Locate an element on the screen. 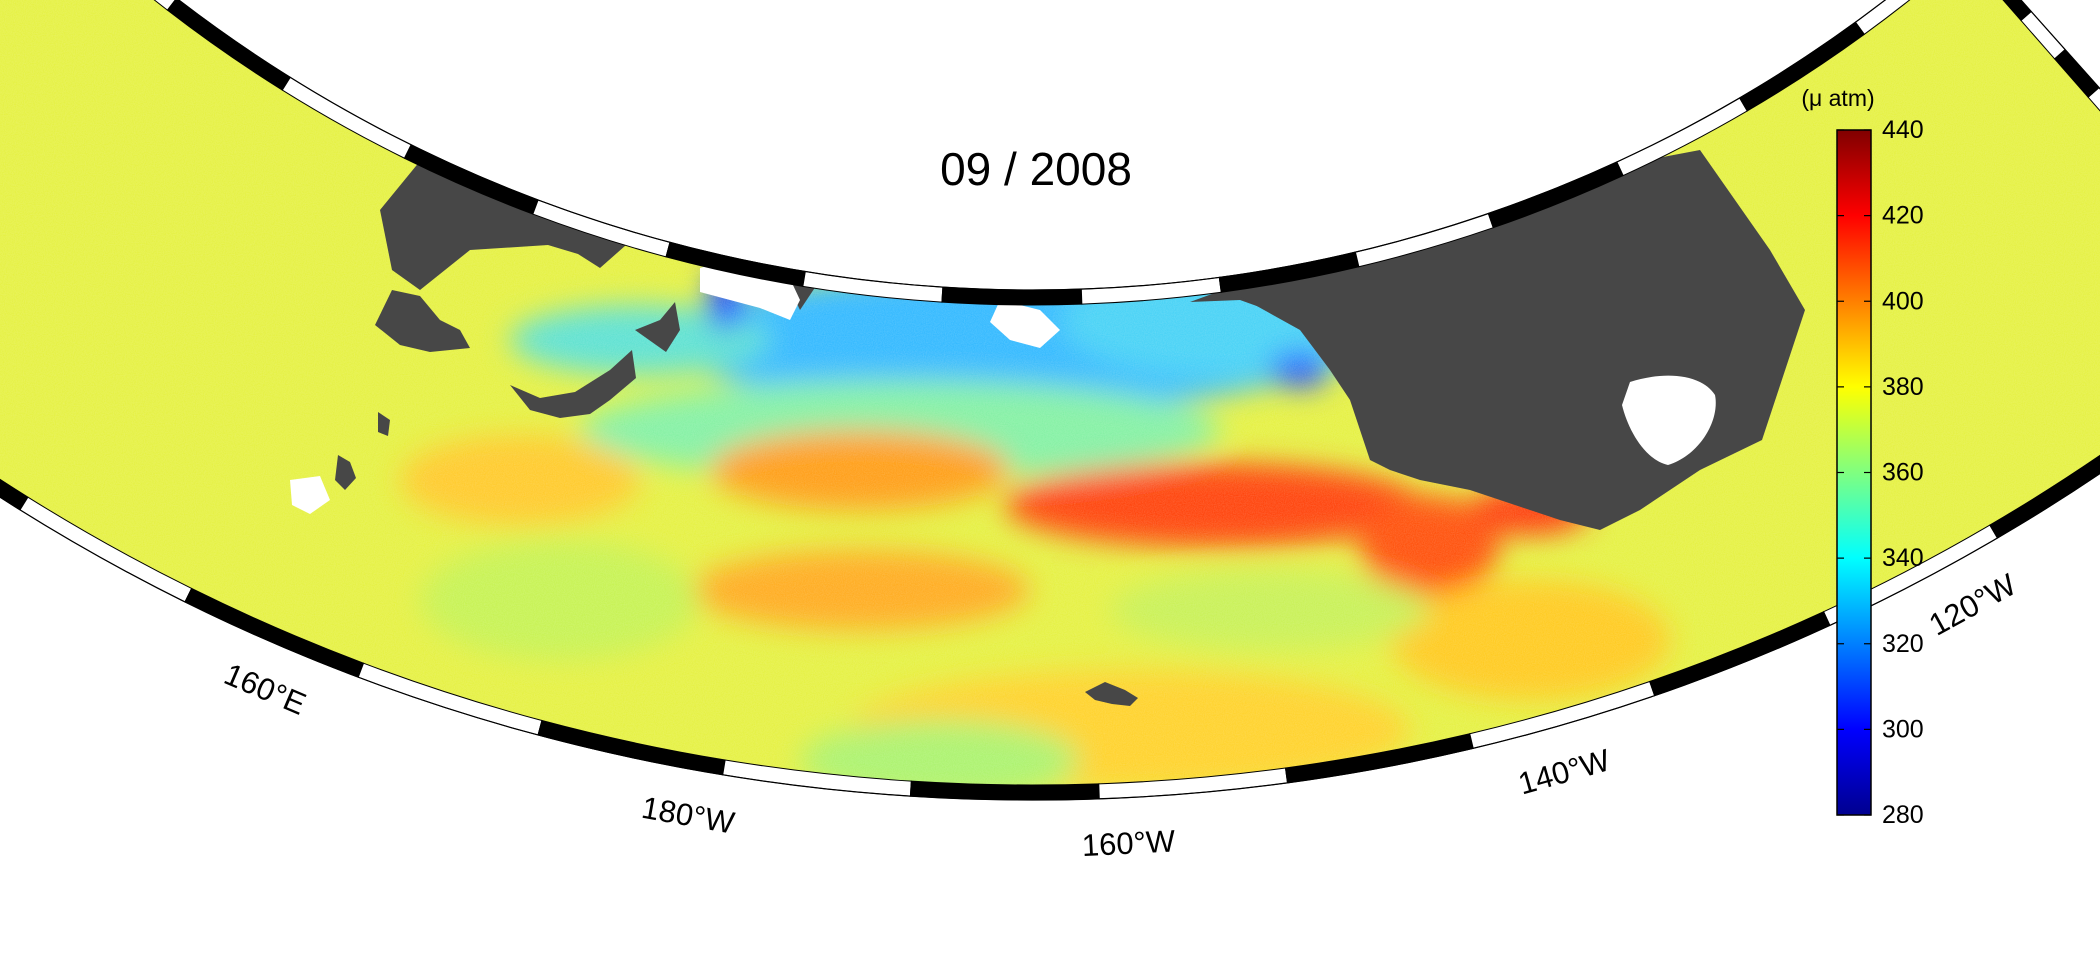  map-title: 09 / 2008 is located at coordinates (1036, 169).